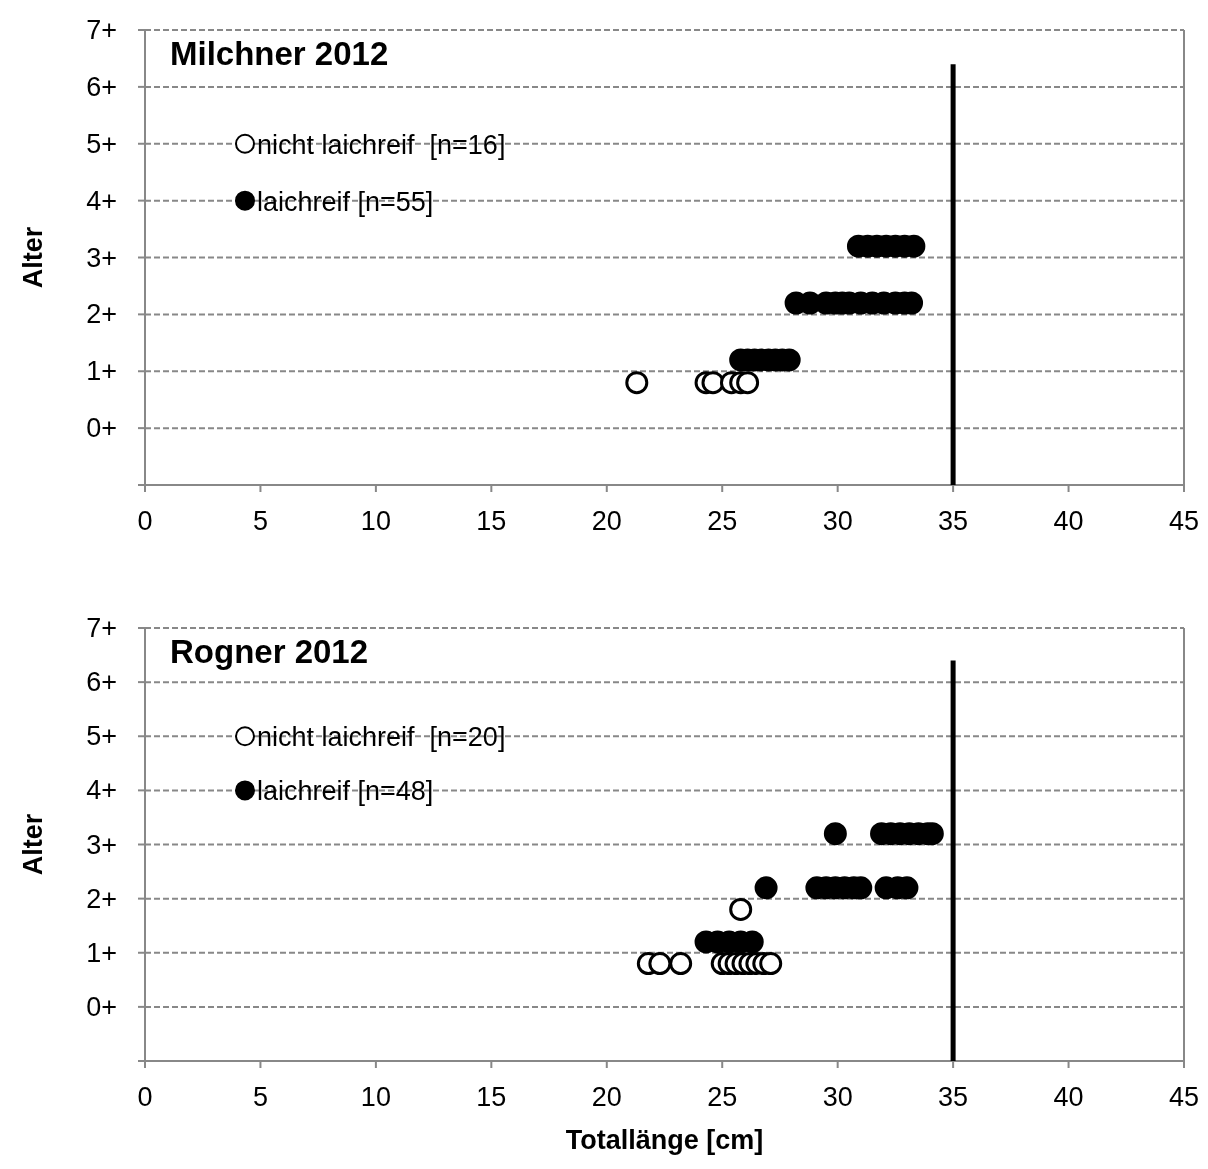 This screenshot has width=1208, height=1169. I want to click on x-axis-title: Totallänge [cm], so click(664, 1140).